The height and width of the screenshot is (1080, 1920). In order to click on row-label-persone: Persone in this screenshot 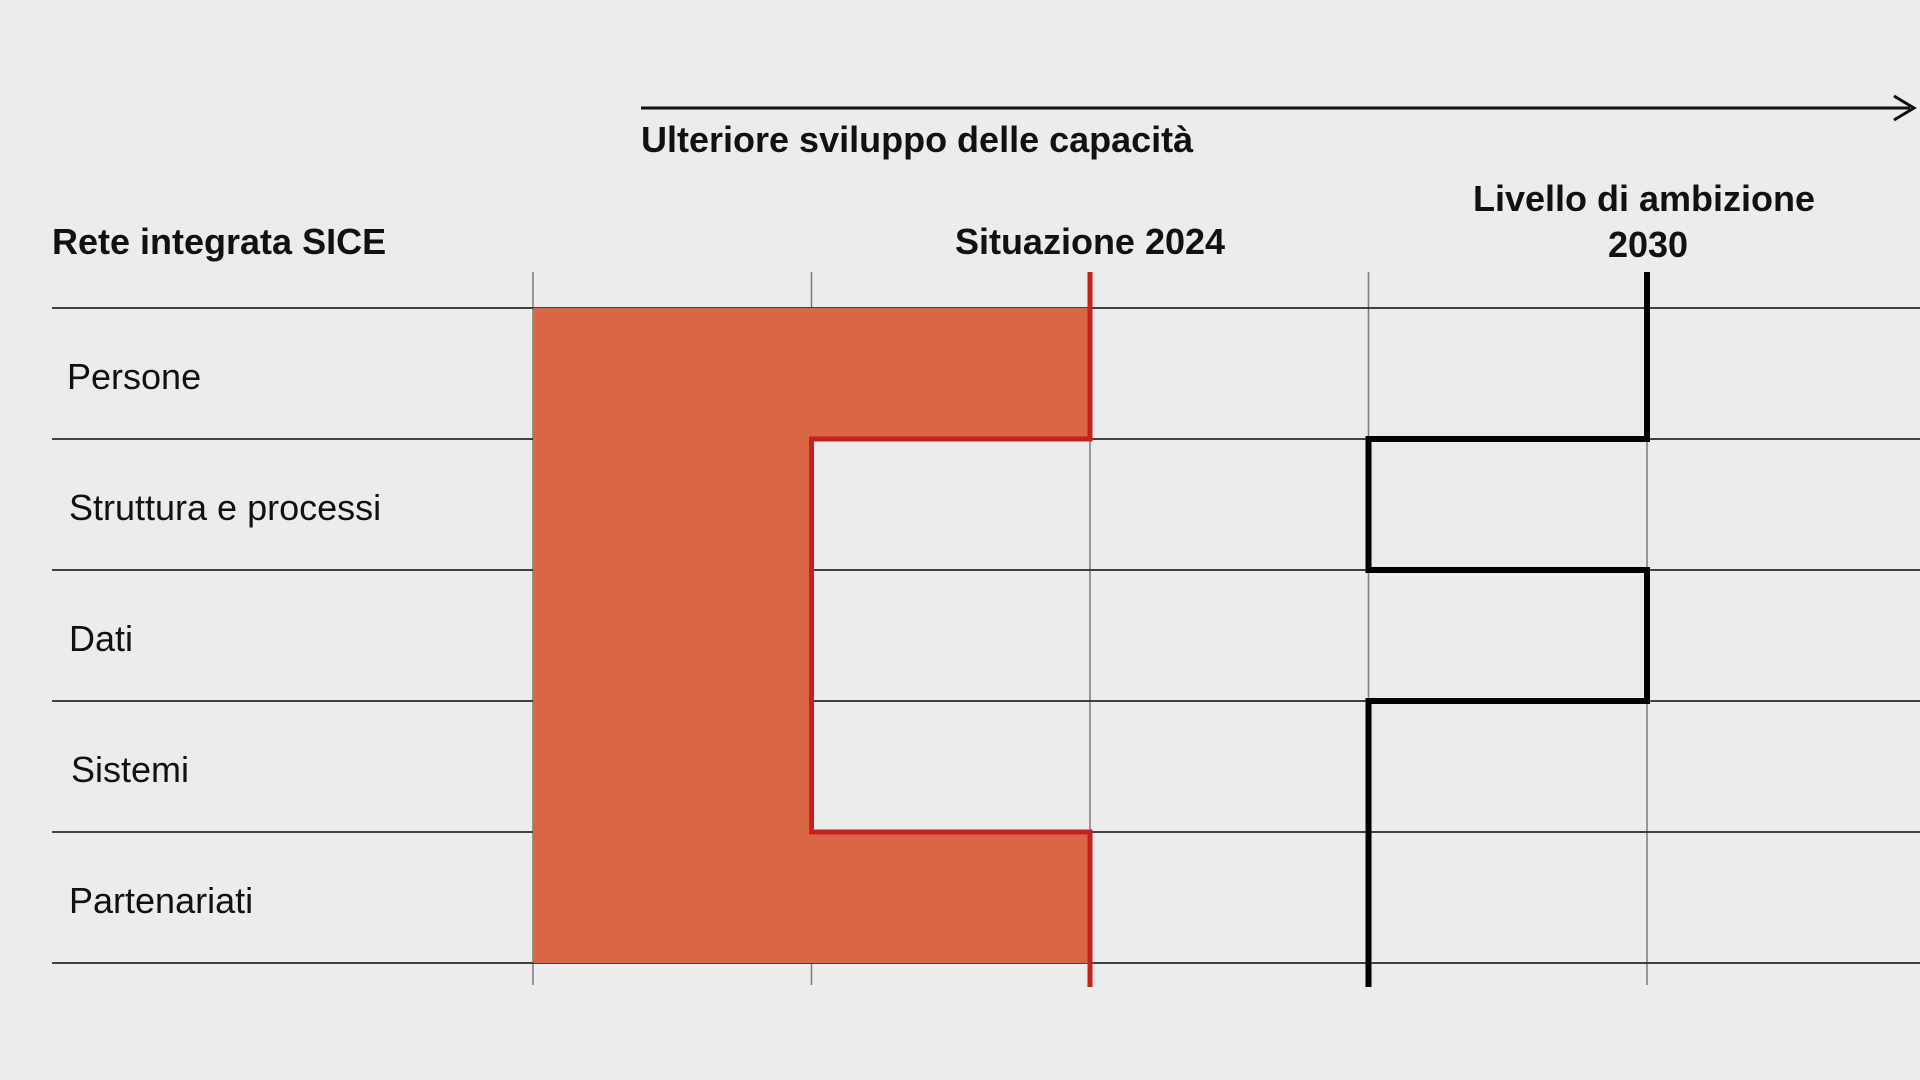, I will do `click(134, 376)`.